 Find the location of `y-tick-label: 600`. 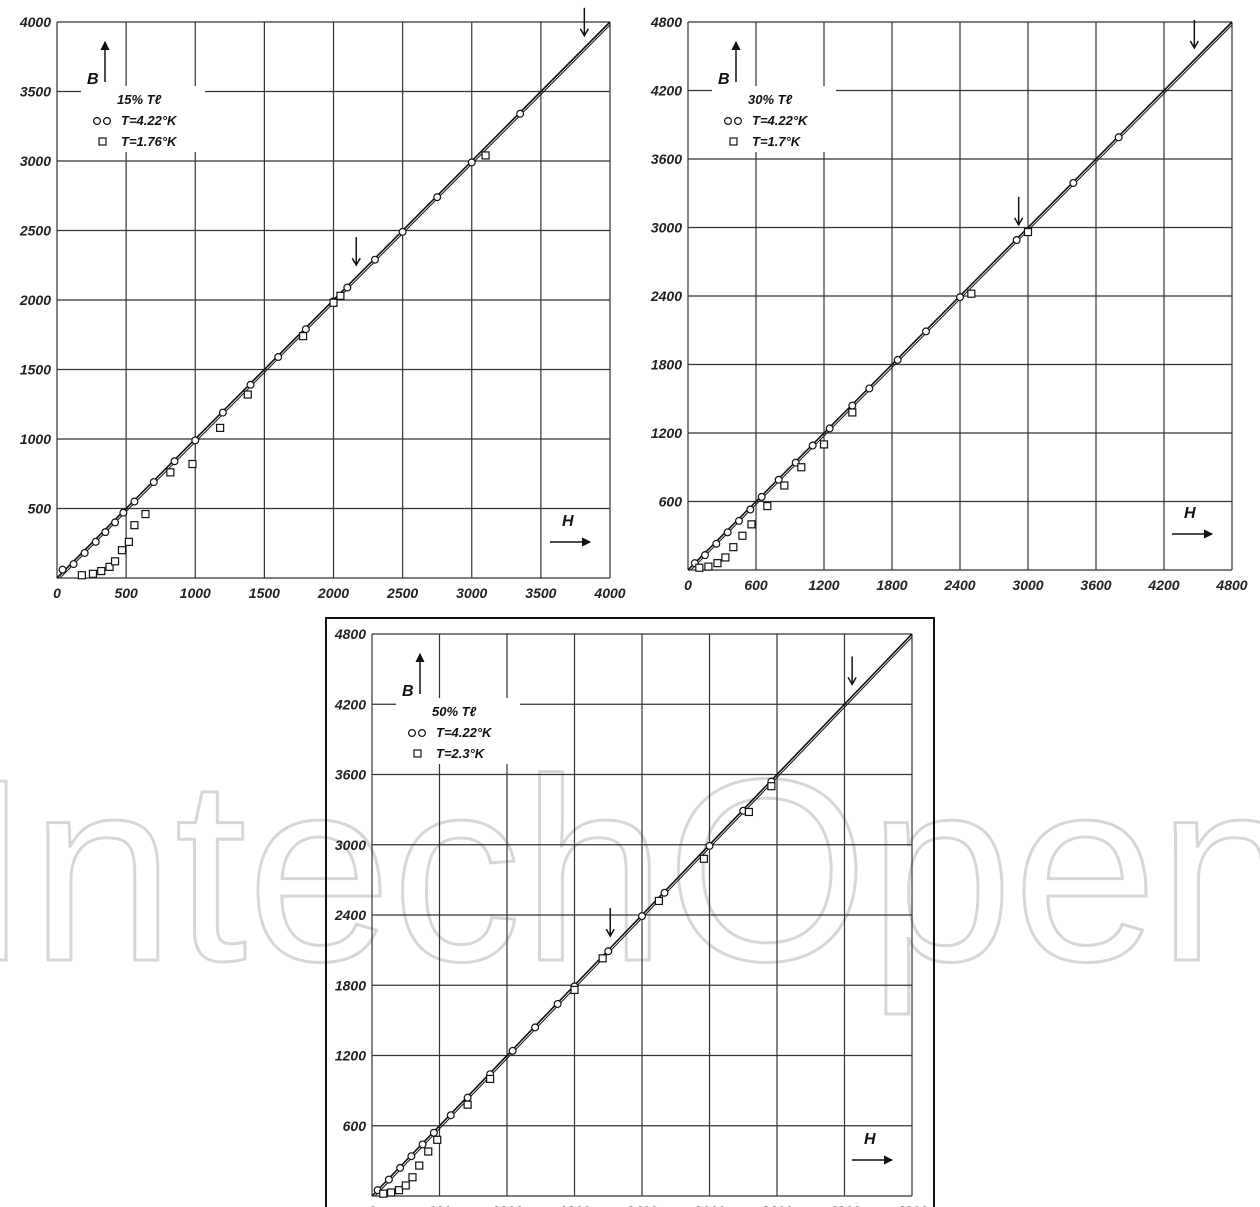

y-tick-label: 600 is located at coordinates (355, 1126).